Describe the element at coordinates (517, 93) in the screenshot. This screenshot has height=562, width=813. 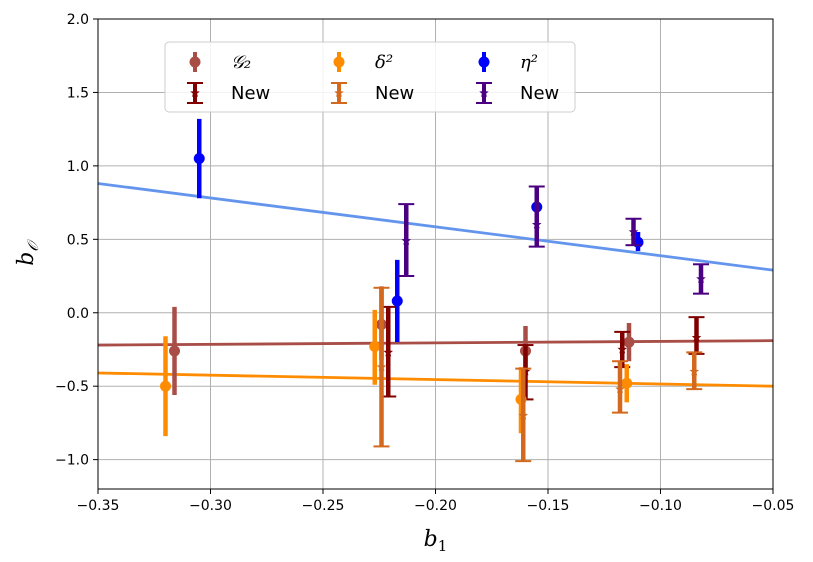
I see `legend-entry-5: New` at that location.